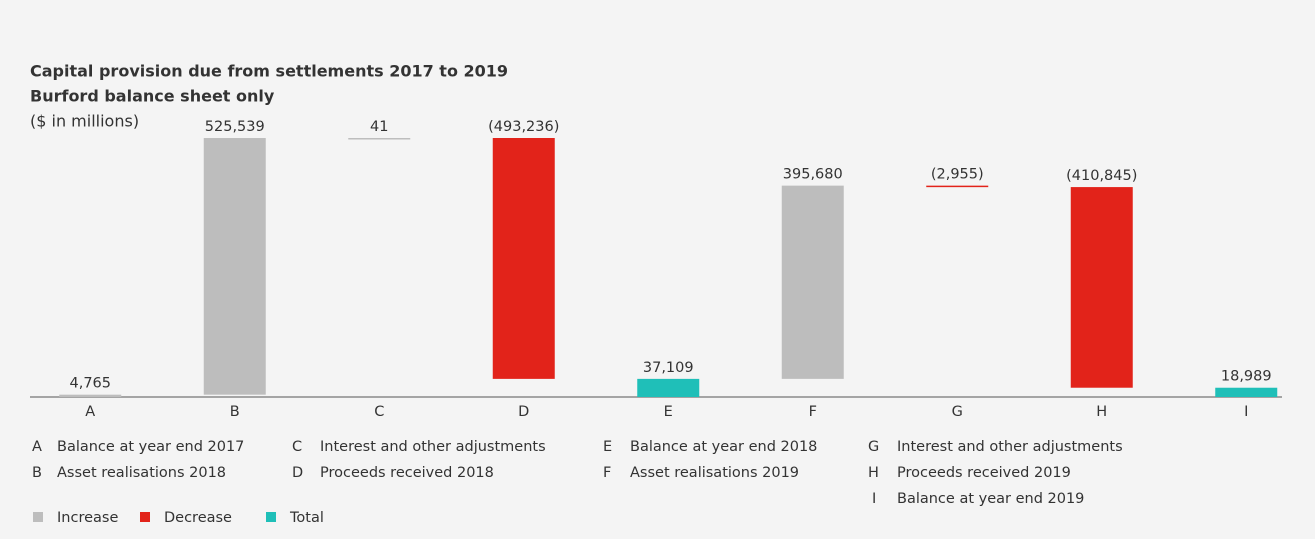 The image size is (1315, 539). Describe the element at coordinates (607, 447) in the screenshot. I see `desc-letter: E` at that location.